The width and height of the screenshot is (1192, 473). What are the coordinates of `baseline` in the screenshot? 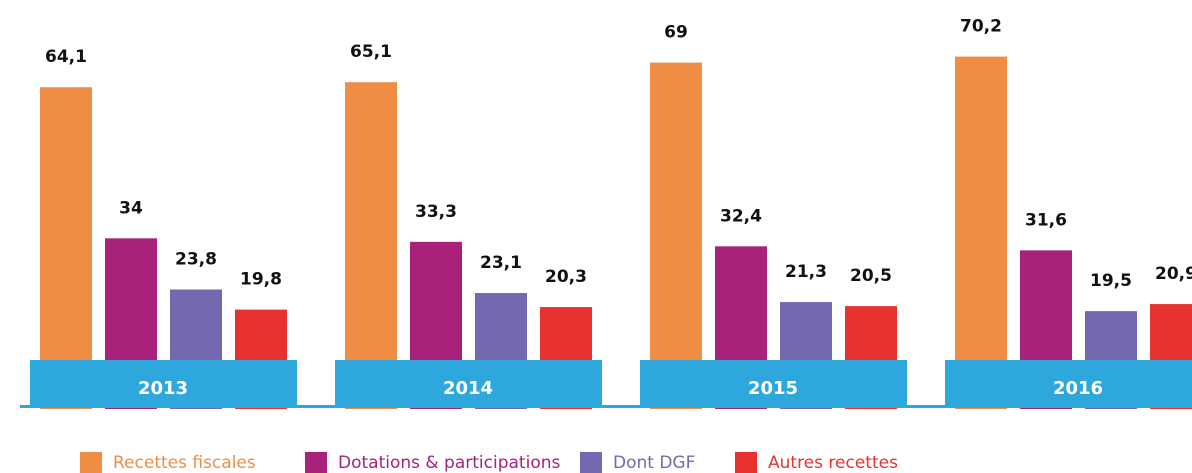 It's located at (606, 406).